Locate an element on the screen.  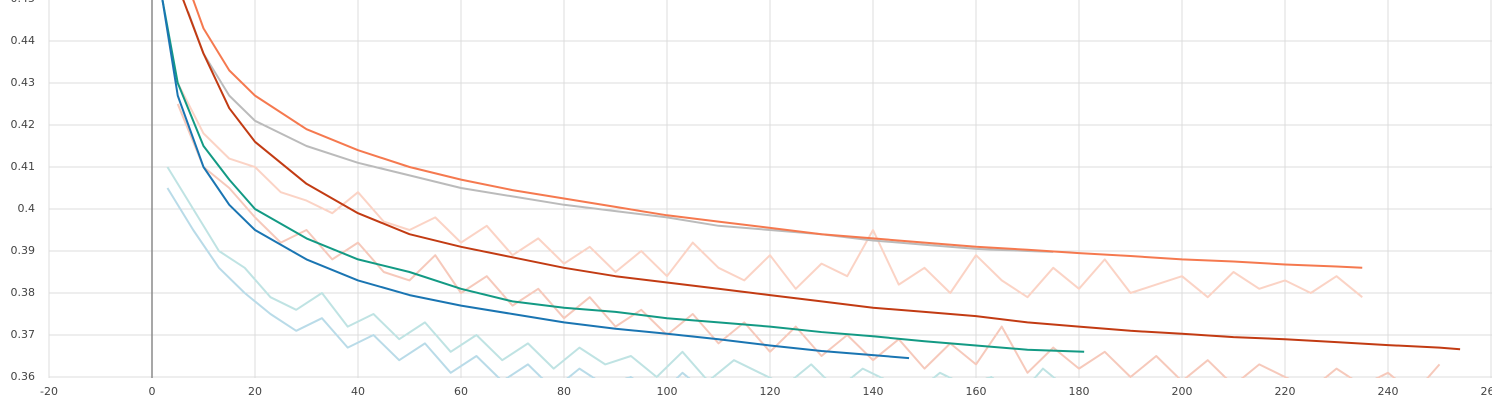
y-tick-label: 0.43 is located at coordinates (23, 82).